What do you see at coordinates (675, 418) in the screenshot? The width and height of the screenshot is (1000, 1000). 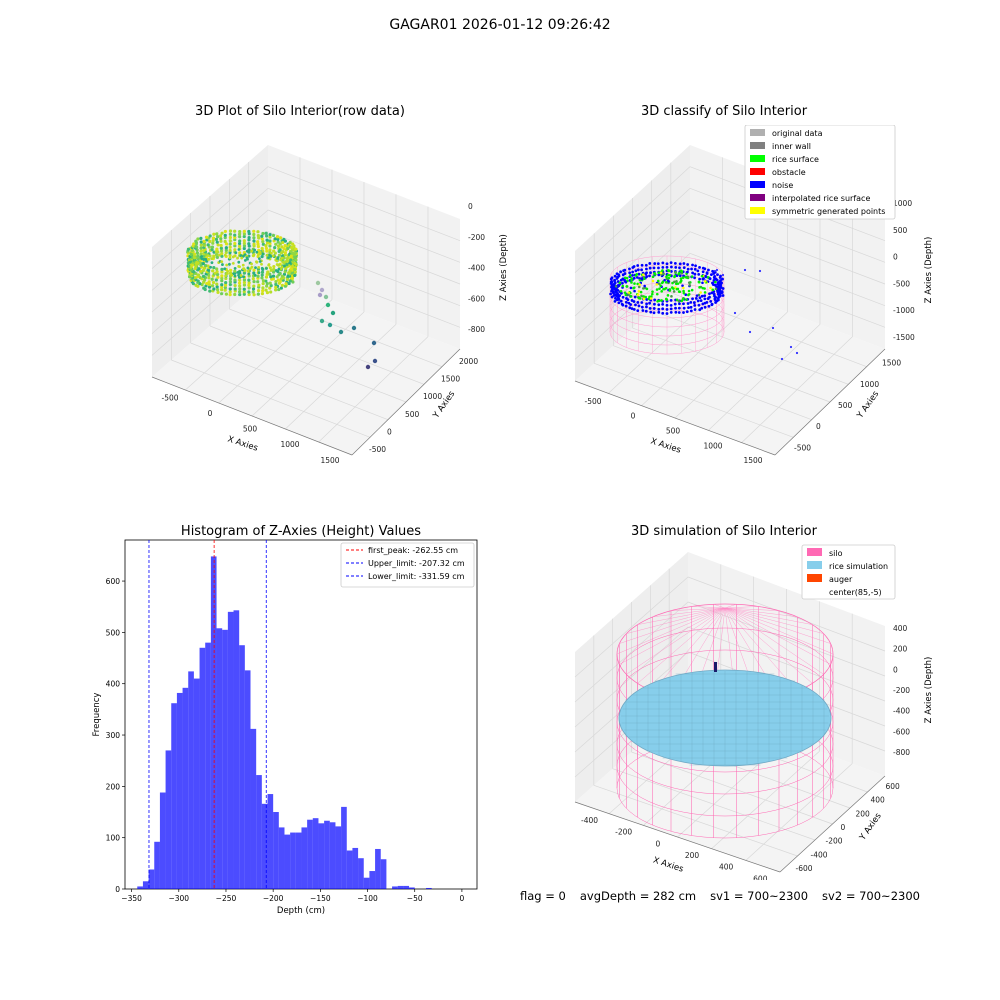 I see `axis-line` at bounding box center [675, 418].